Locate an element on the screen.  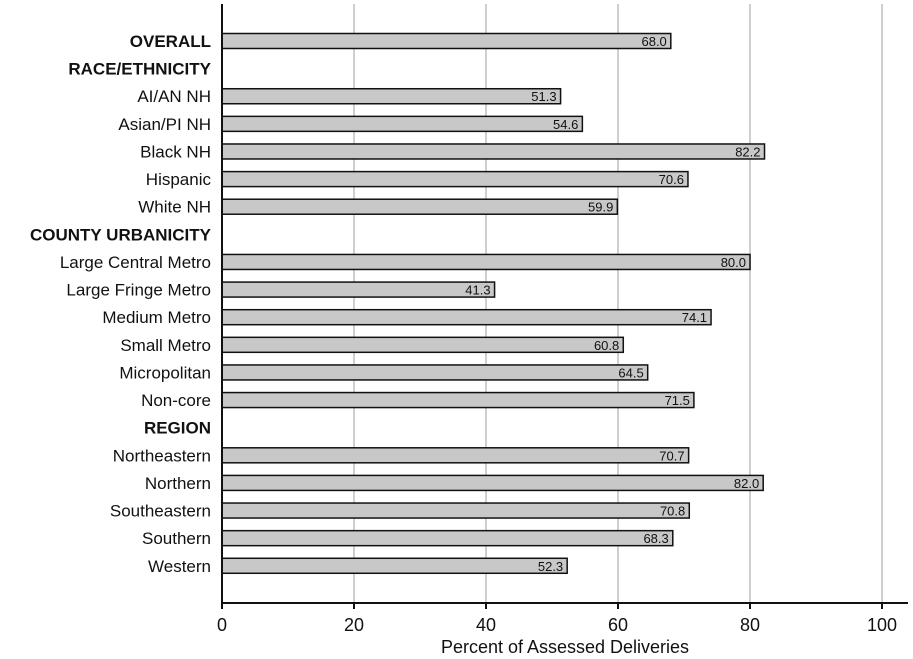
data-label: 82.0 is located at coordinates (746, 483).